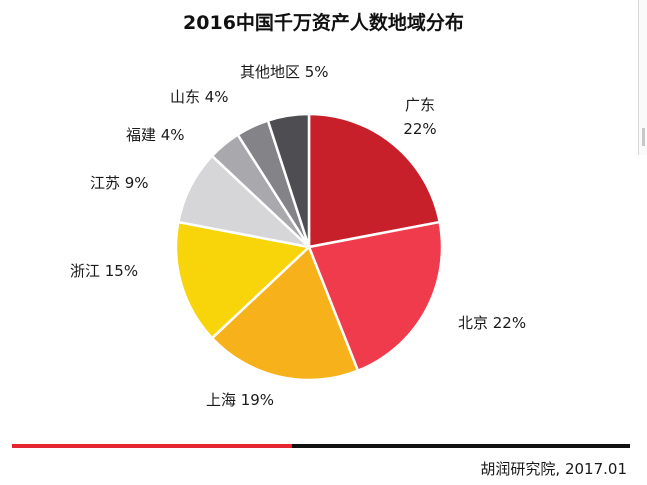 The width and height of the screenshot is (647, 485). I want to click on slice-label-0: 广东, so click(420, 105).